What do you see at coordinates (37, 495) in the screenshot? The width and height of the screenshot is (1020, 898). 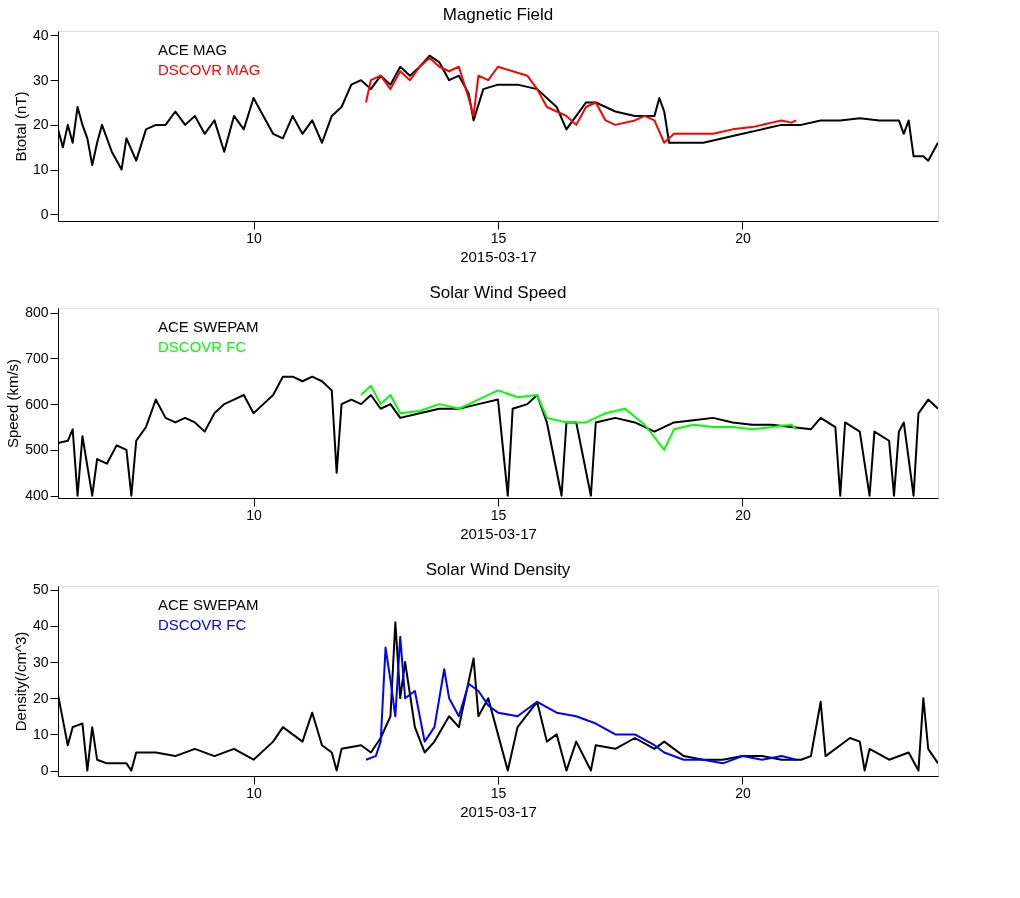 I see `y-tick-label: 400` at bounding box center [37, 495].